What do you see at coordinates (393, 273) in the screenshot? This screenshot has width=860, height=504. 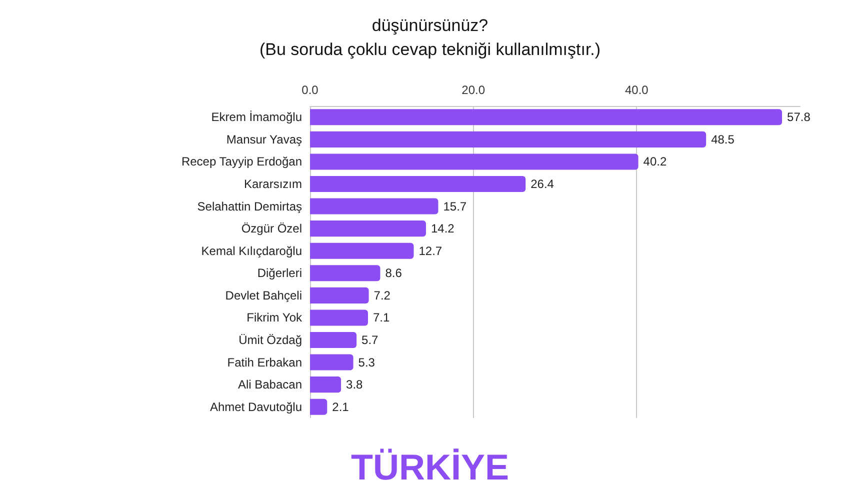 I see `data-label: 8.6` at bounding box center [393, 273].